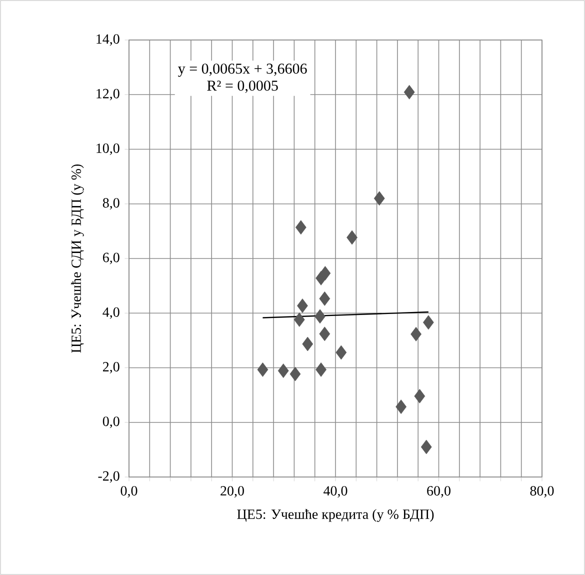 This screenshot has height=575, width=585. I want to click on y-tick-label: 4,0, so click(111, 313).